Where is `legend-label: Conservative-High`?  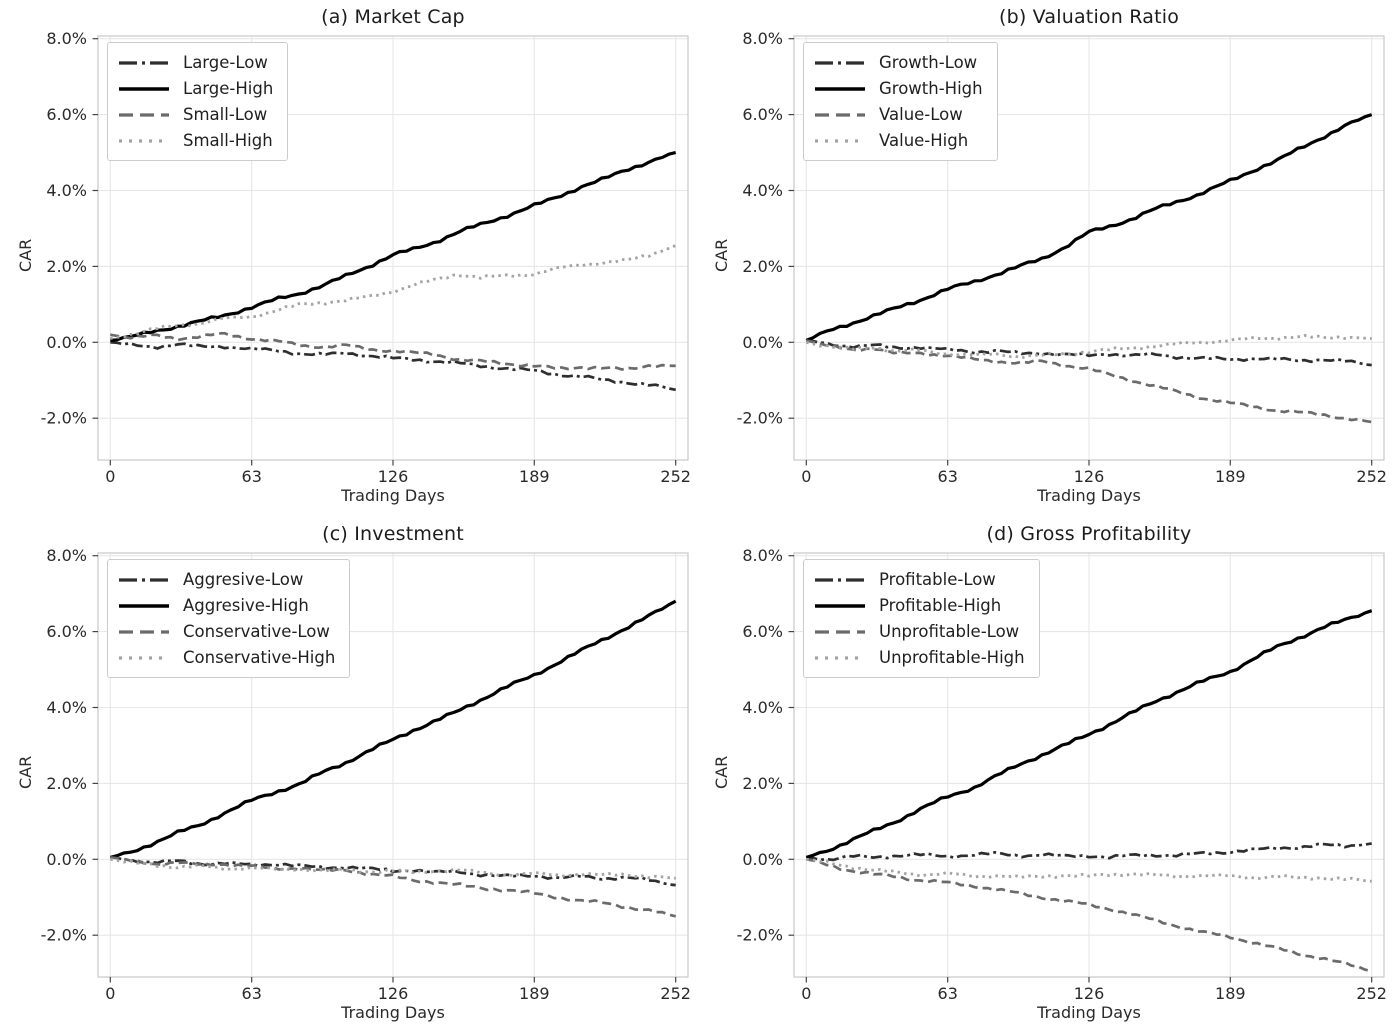
legend-label: Conservative-High is located at coordinates (259, 657).